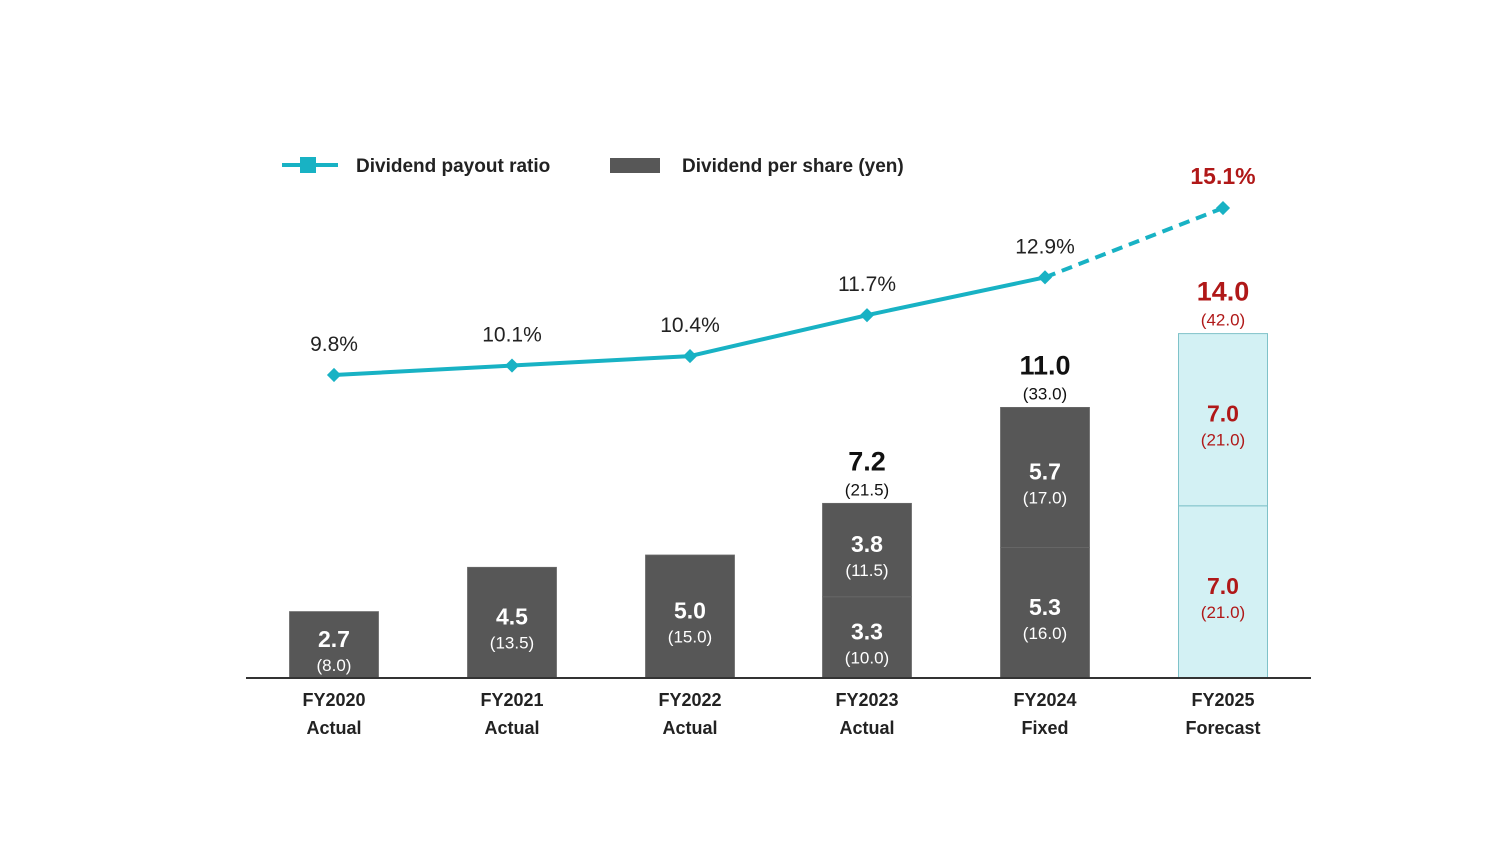 The image size is (1500, 844). Describe the element at coordinates (635, 165) in the screenshot. I see `legend-bar-swatch` at that location.